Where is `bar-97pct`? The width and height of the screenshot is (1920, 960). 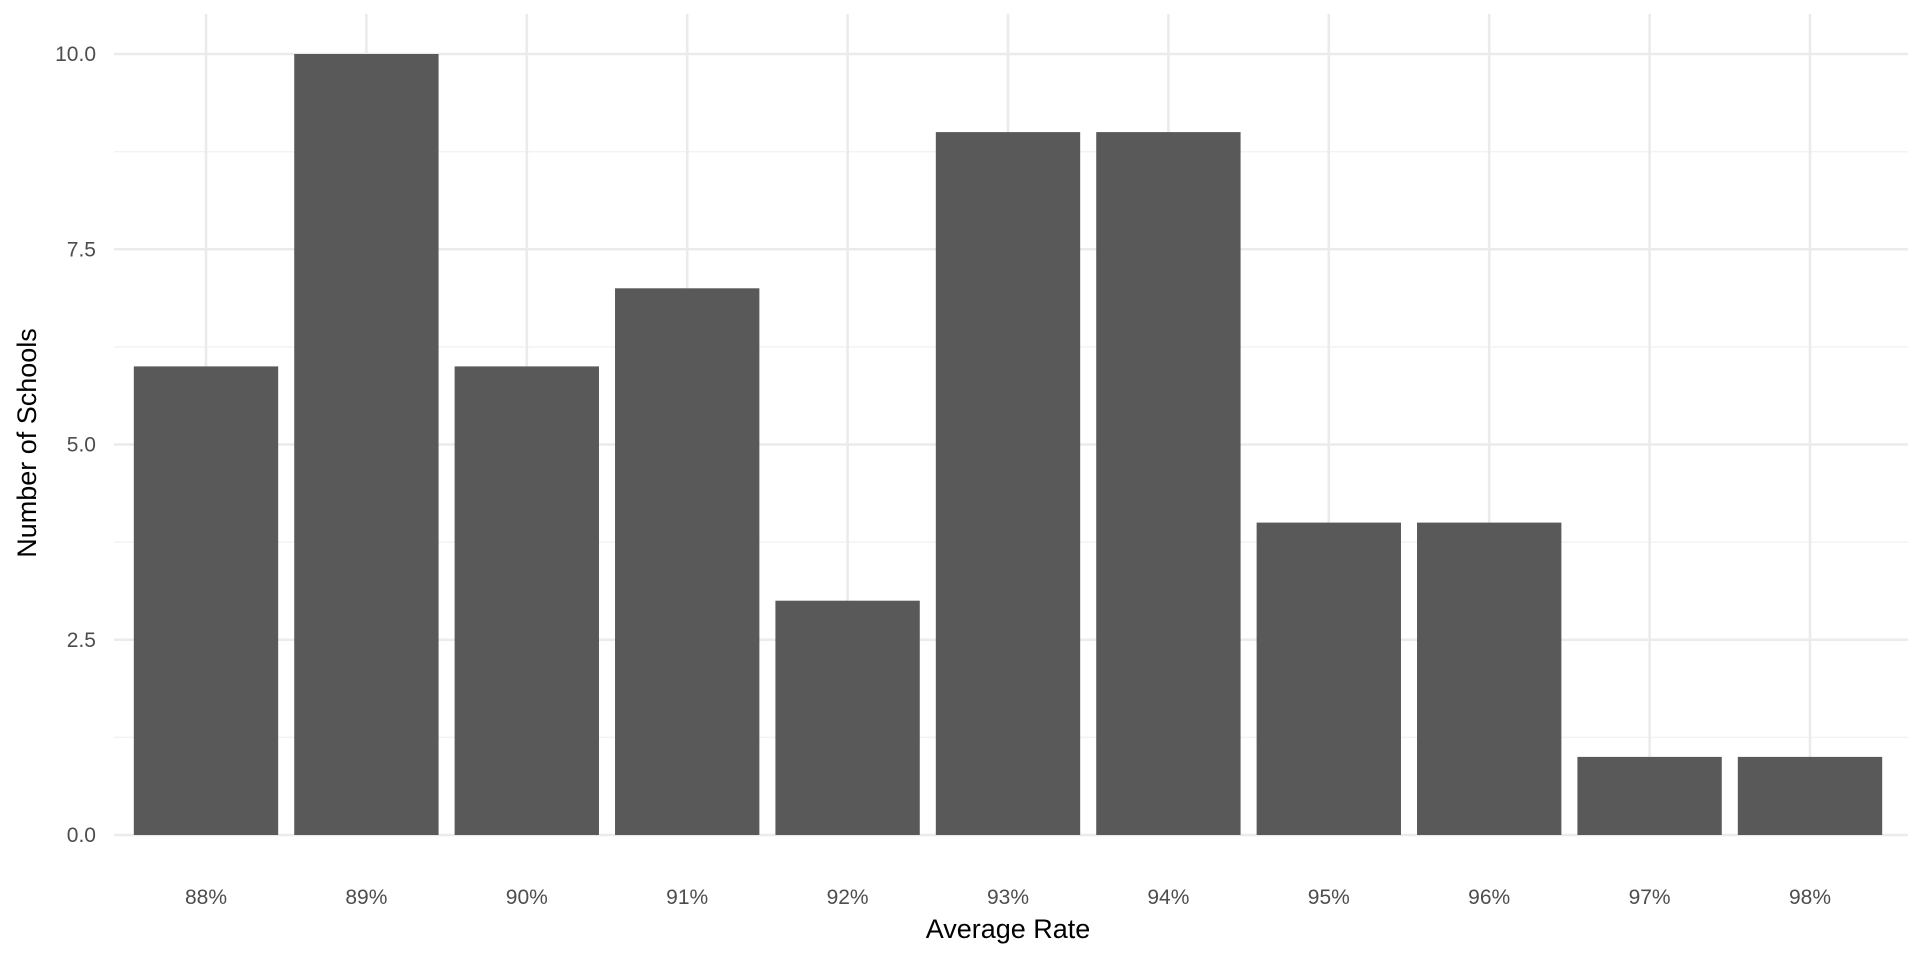 bar-97pct is located at coordinates (1649, 795).